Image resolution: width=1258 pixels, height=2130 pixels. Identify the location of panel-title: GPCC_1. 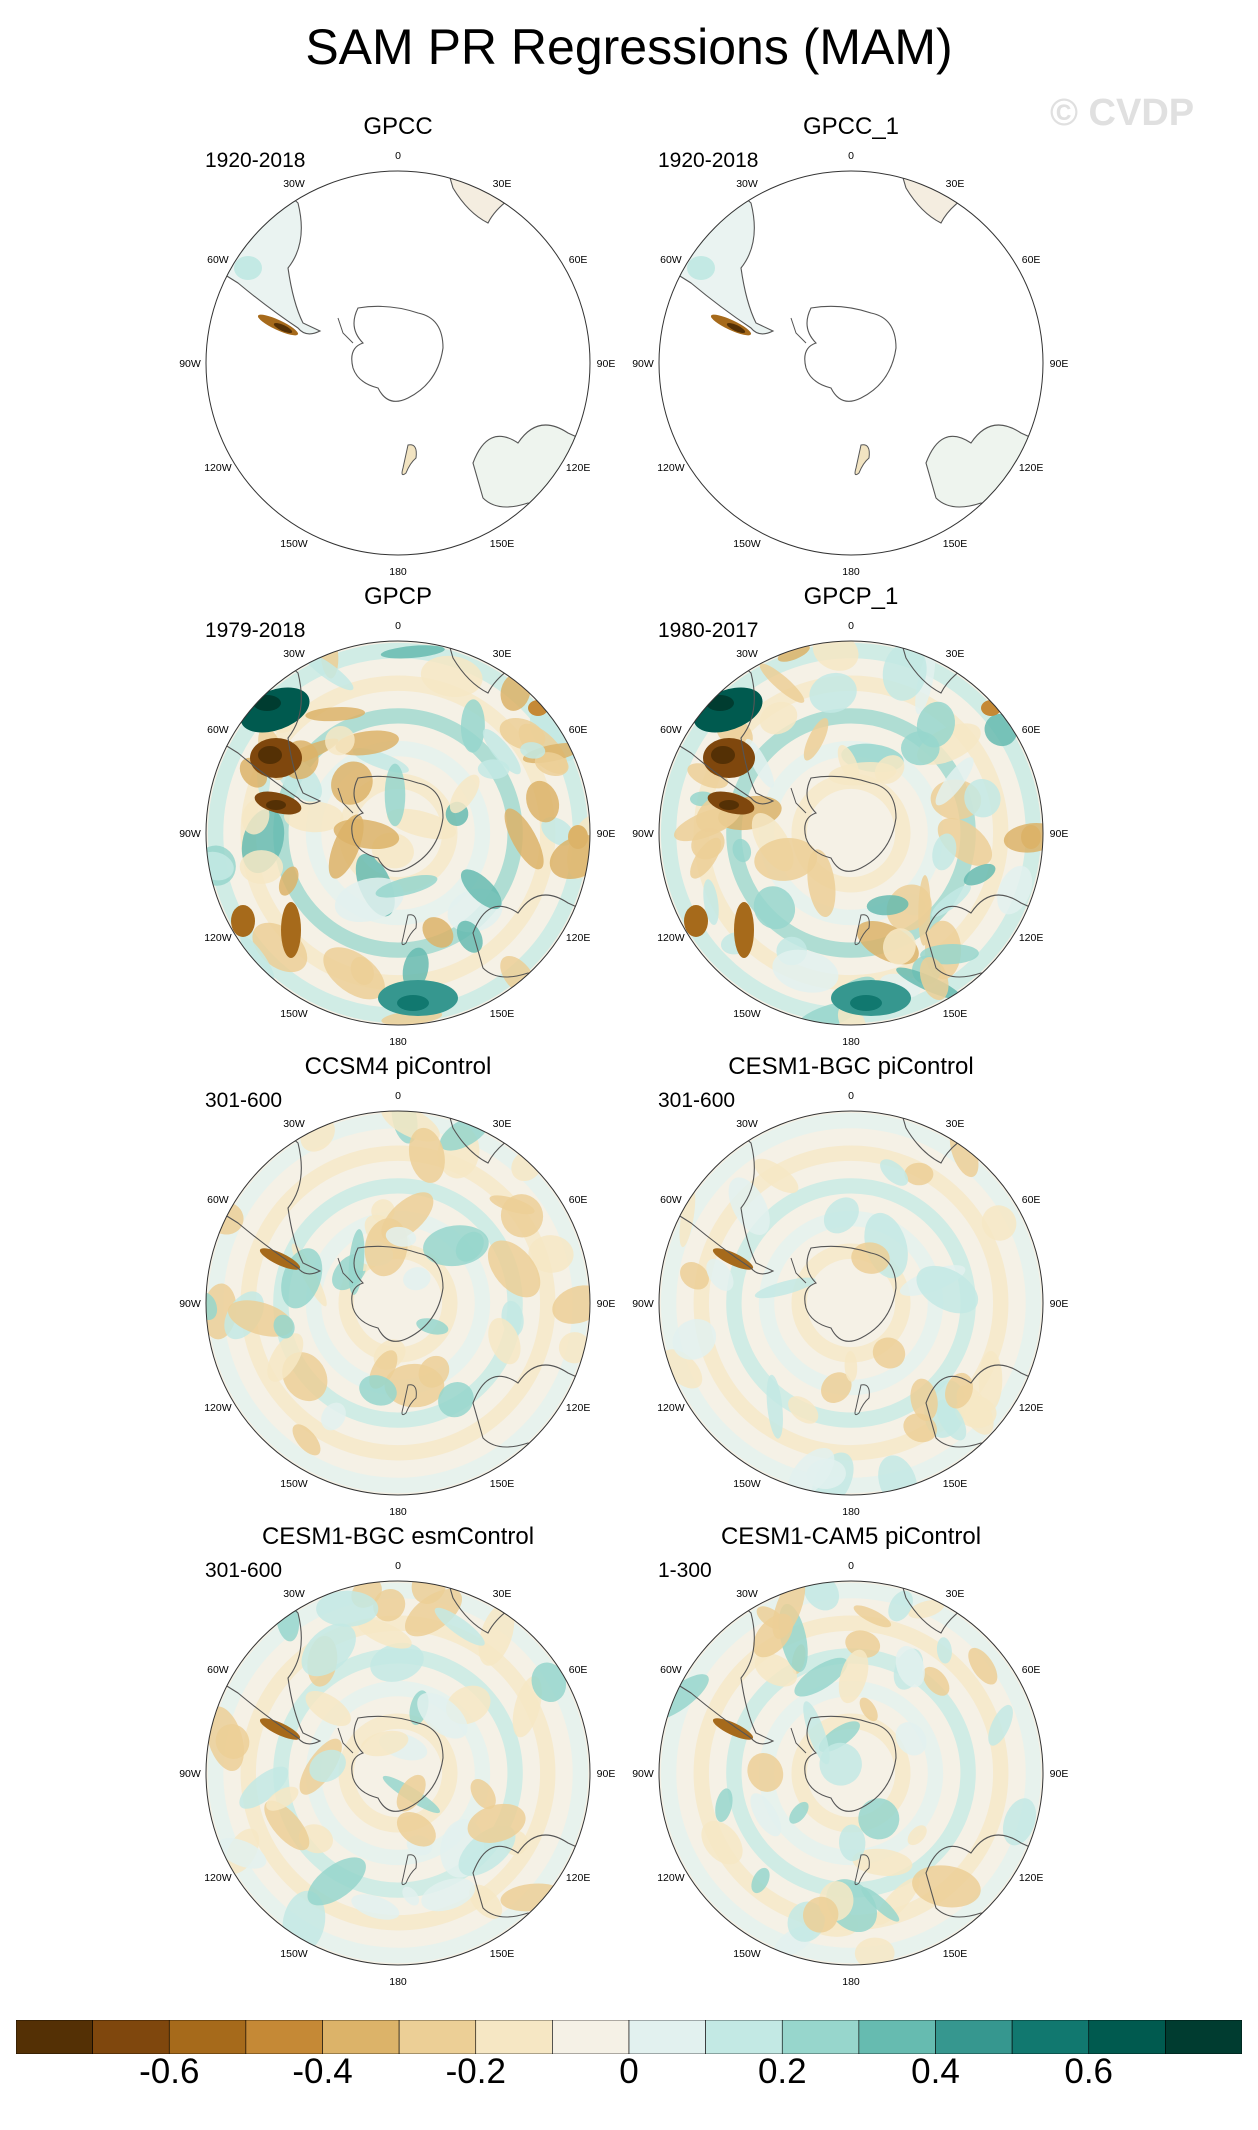
(851, 126).